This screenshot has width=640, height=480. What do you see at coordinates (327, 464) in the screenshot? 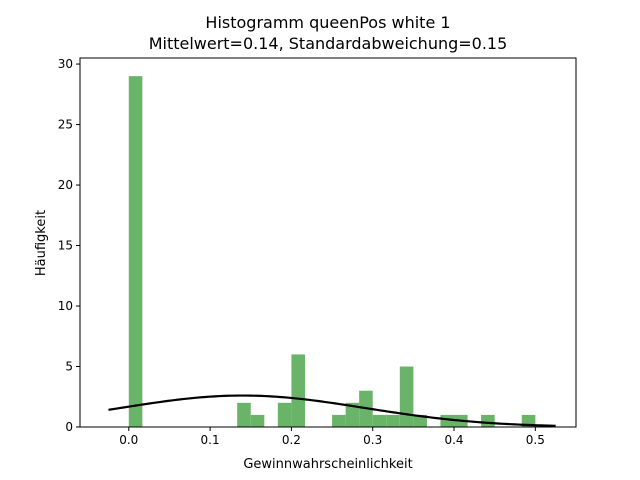
I see `x-axis-label: Gewinnwahrscheinlichkeit` at bounding box center [327, 464].